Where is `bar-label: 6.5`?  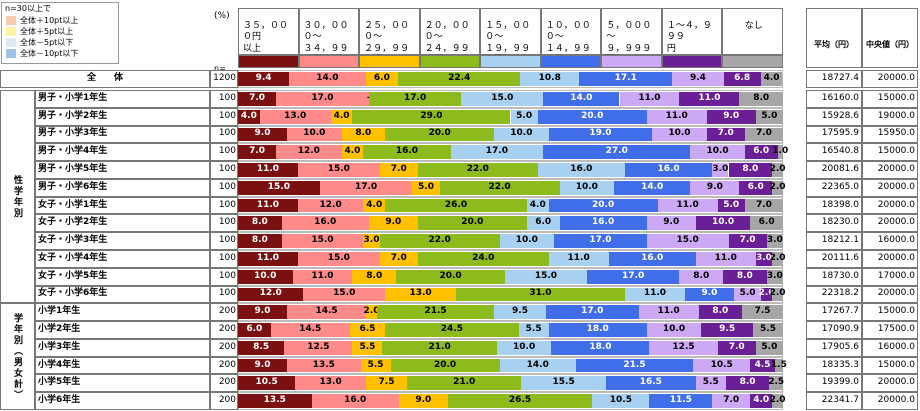 bar-label: 6.5 is located at coordinates (367, 329).